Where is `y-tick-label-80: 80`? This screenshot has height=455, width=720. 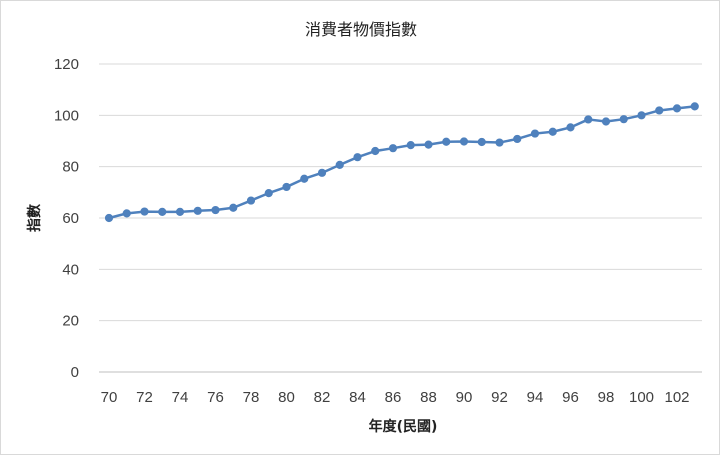
y-tick-label-80: 80 is located at coordinates (70, 167).